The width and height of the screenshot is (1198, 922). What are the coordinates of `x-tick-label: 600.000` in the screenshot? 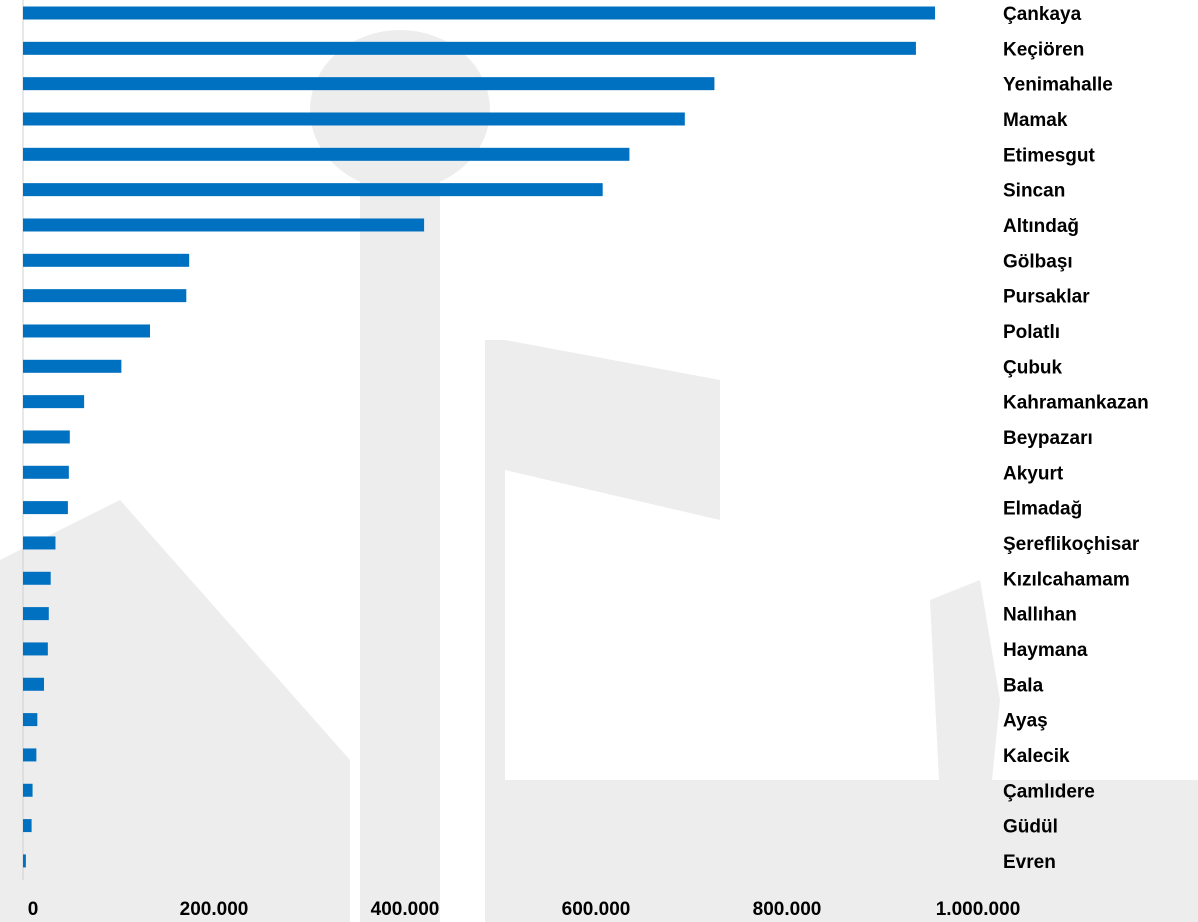 It's located at (596, 909).